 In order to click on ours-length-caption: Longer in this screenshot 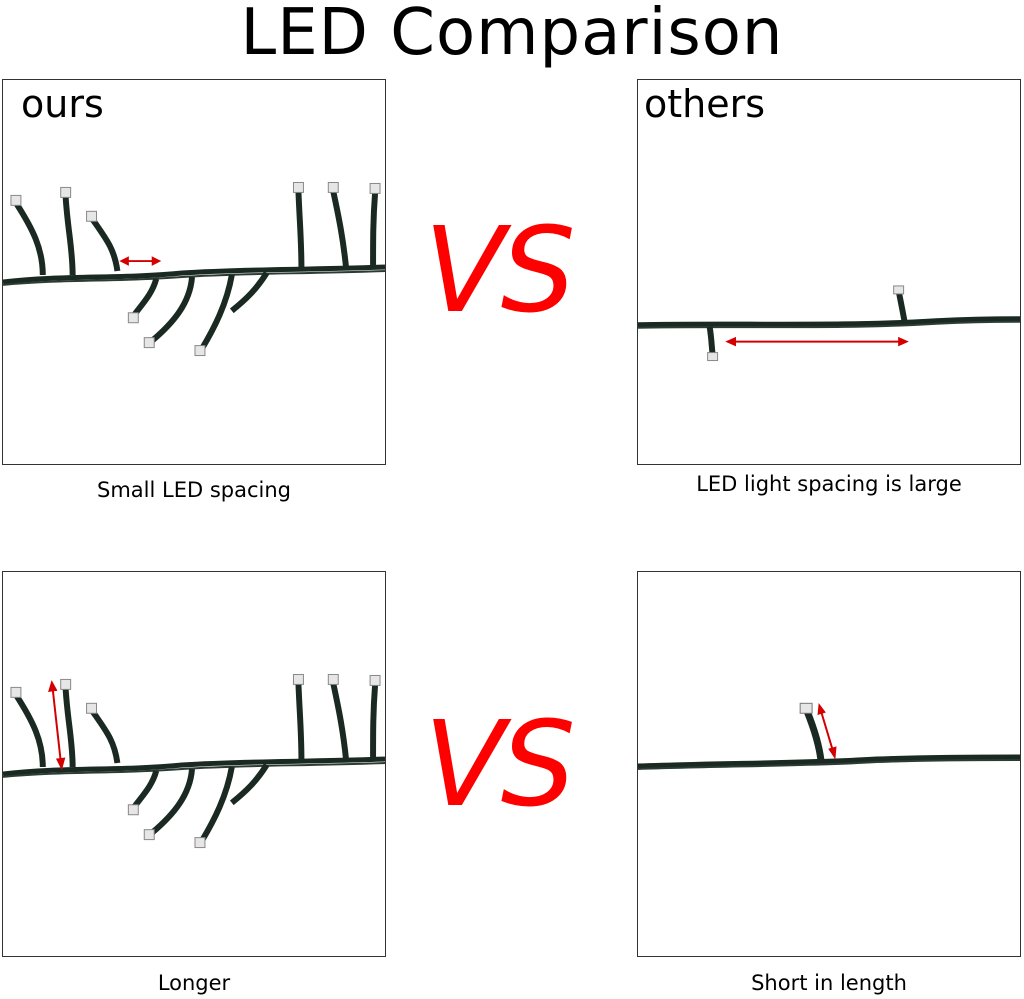, I will do `click(194, 983)`.